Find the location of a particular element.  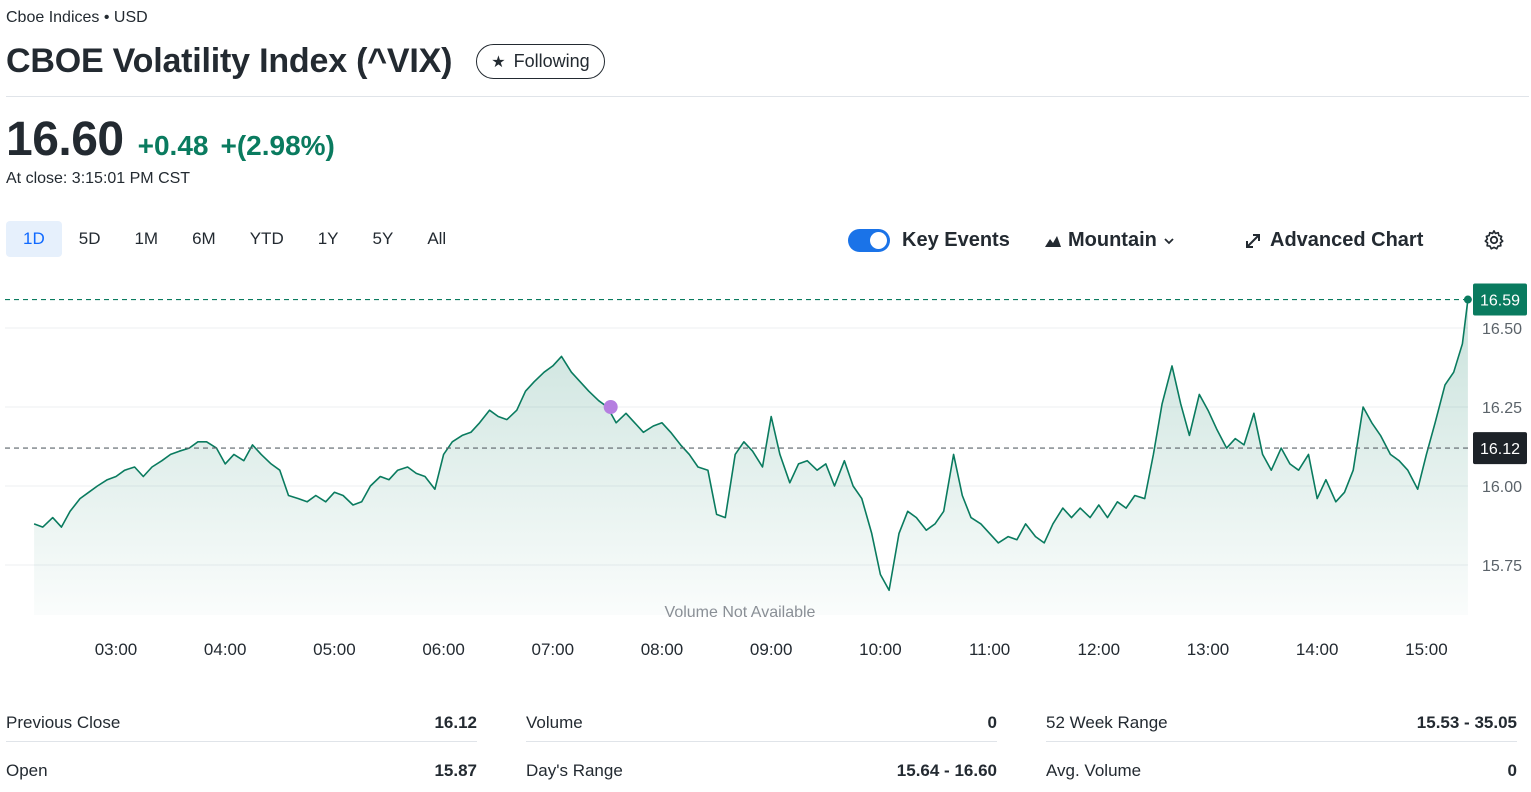

stat-open: Open 15.87 is located at coordinates (241, 771).